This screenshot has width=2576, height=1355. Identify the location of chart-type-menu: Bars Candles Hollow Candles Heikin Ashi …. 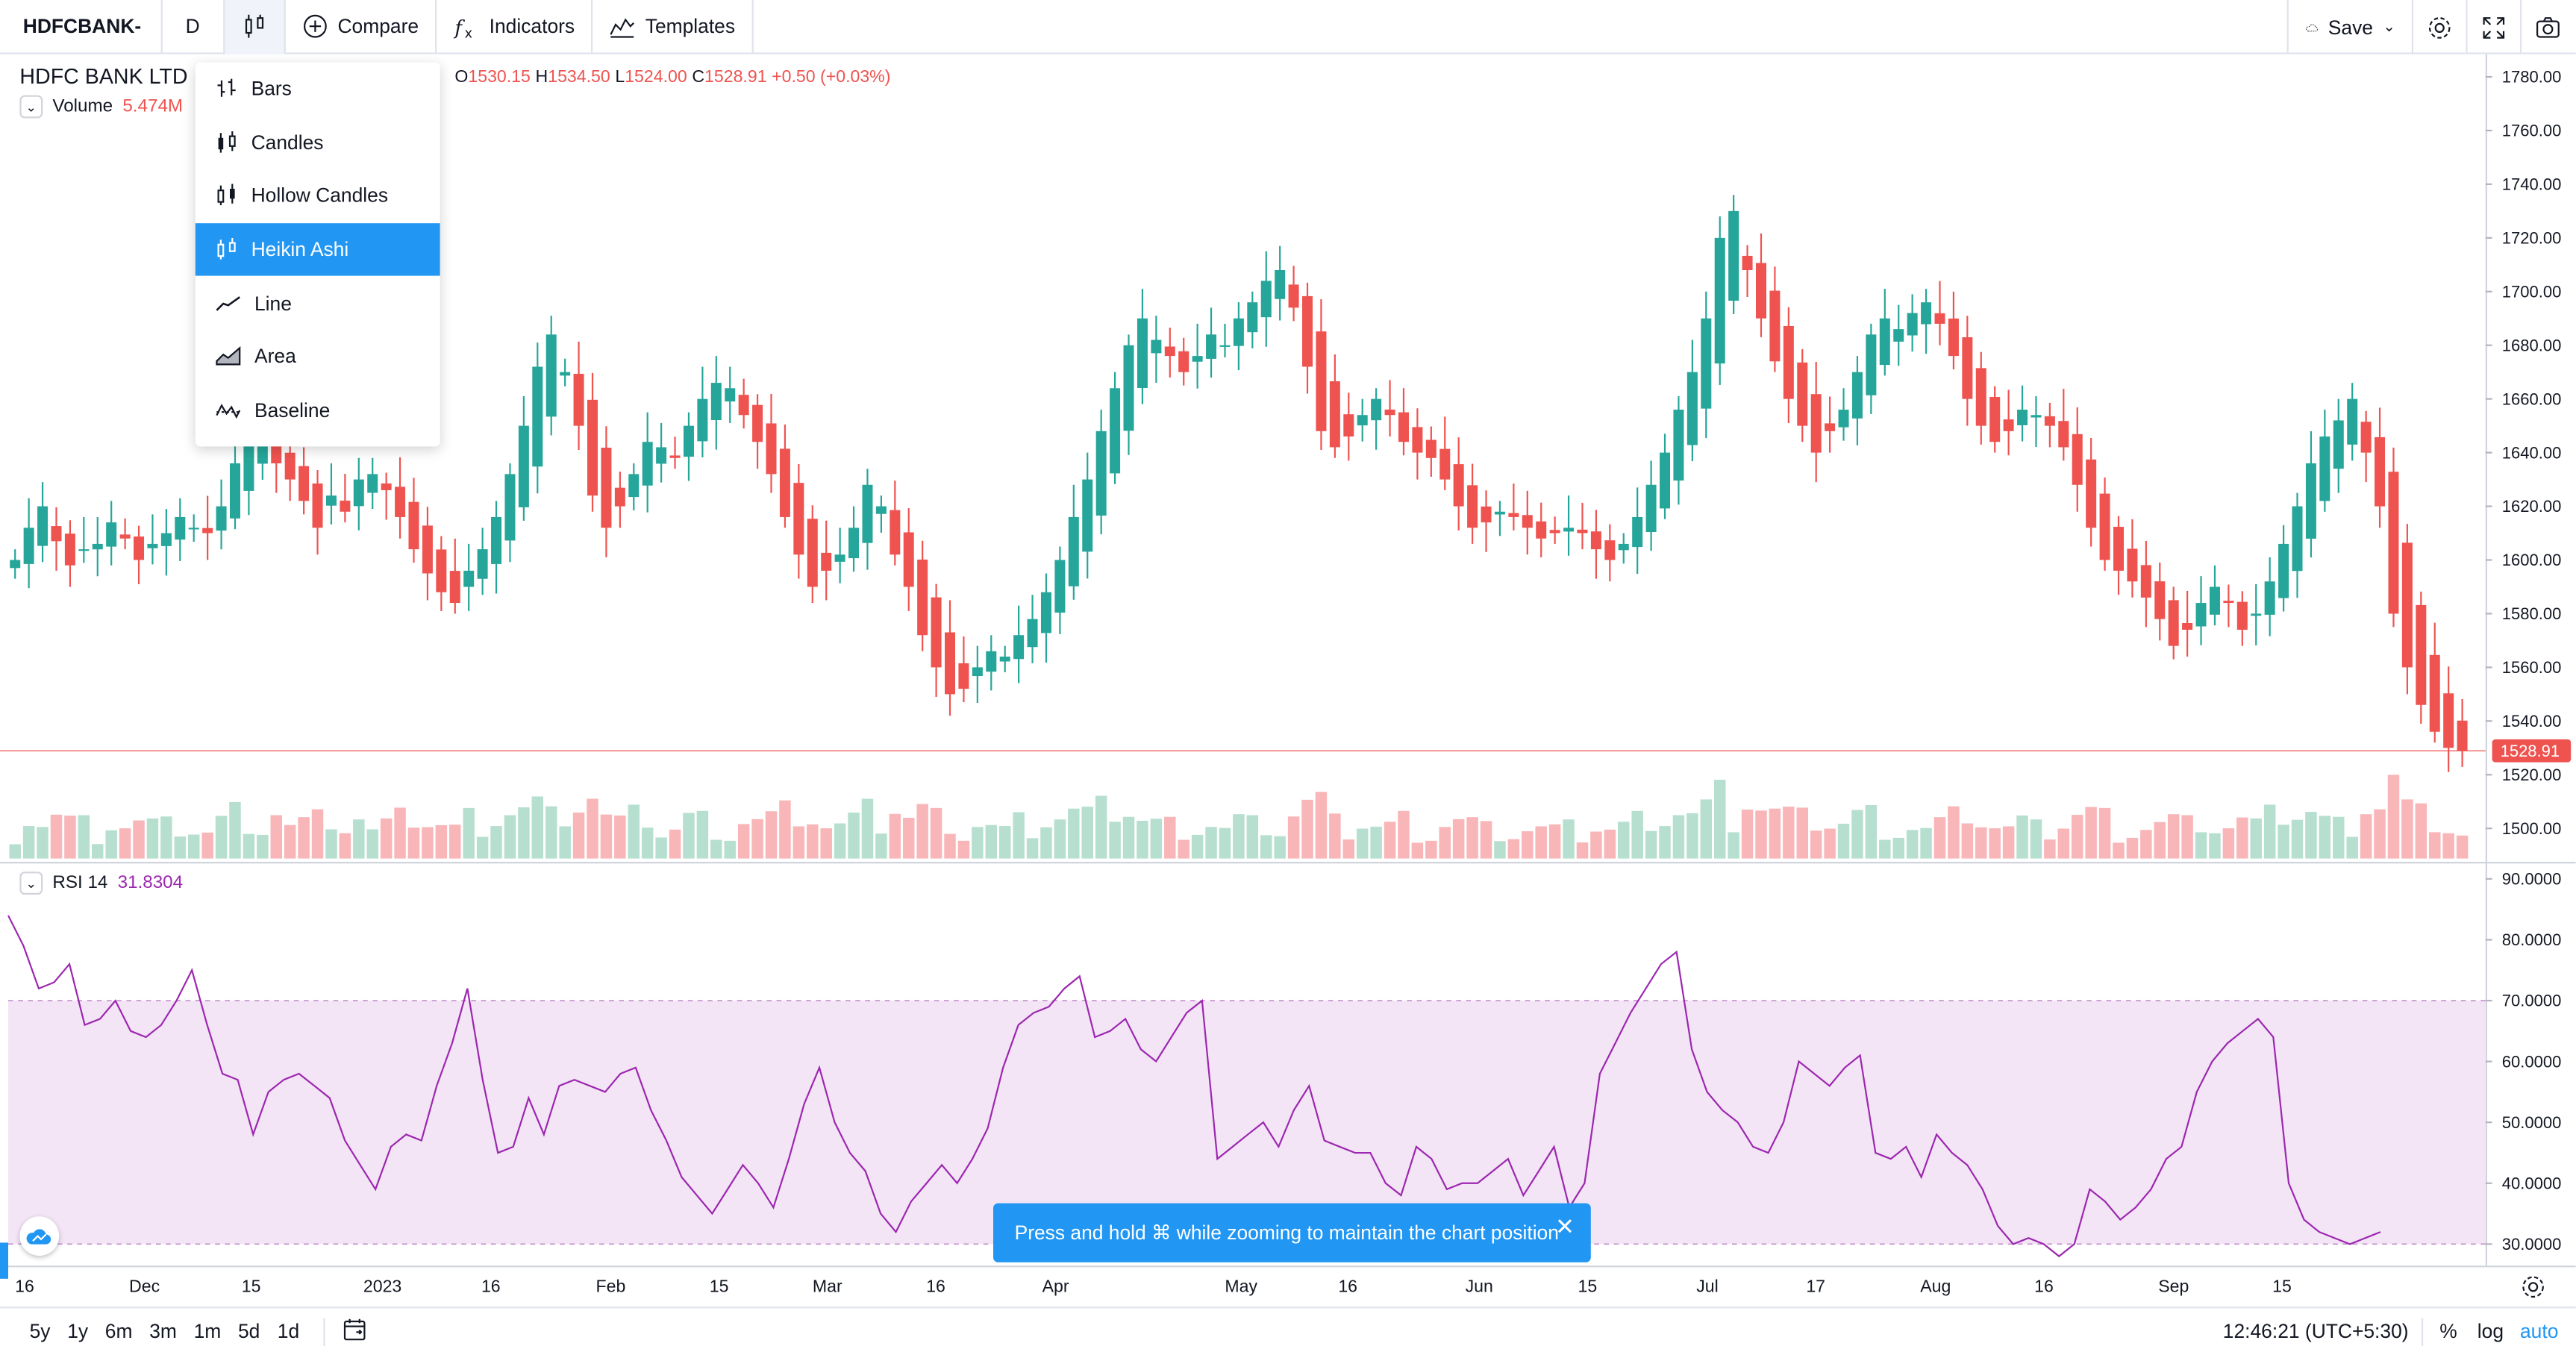
(317, 255).